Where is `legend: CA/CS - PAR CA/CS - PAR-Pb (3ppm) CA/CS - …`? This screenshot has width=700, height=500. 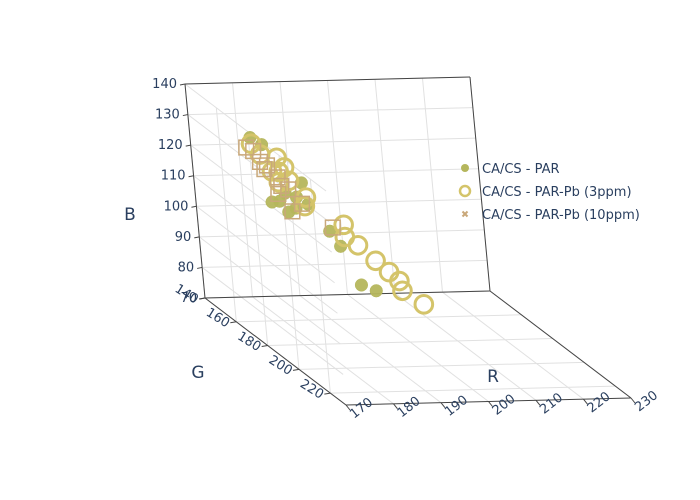 legend: CA/CS - PAR CA/CS - PAR-Pb (3ppm) CA/CS - … is located at coordinates (549, 192).